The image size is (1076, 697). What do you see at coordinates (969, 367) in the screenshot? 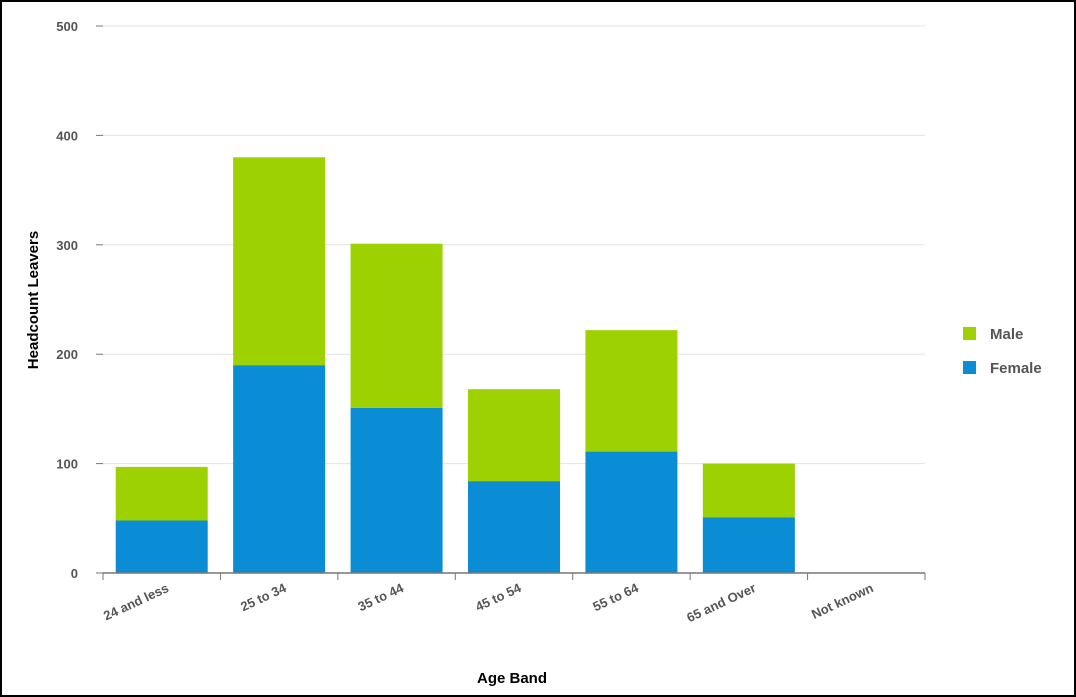
I see `legend-swatch-female` at bounding box center [969, 367].